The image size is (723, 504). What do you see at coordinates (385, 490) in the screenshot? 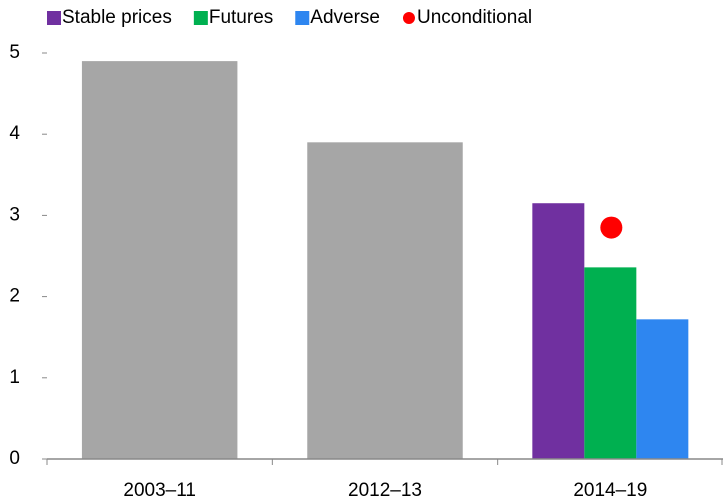
I see `x-tick-label: 2012–13` at bounding box center [385, 490].